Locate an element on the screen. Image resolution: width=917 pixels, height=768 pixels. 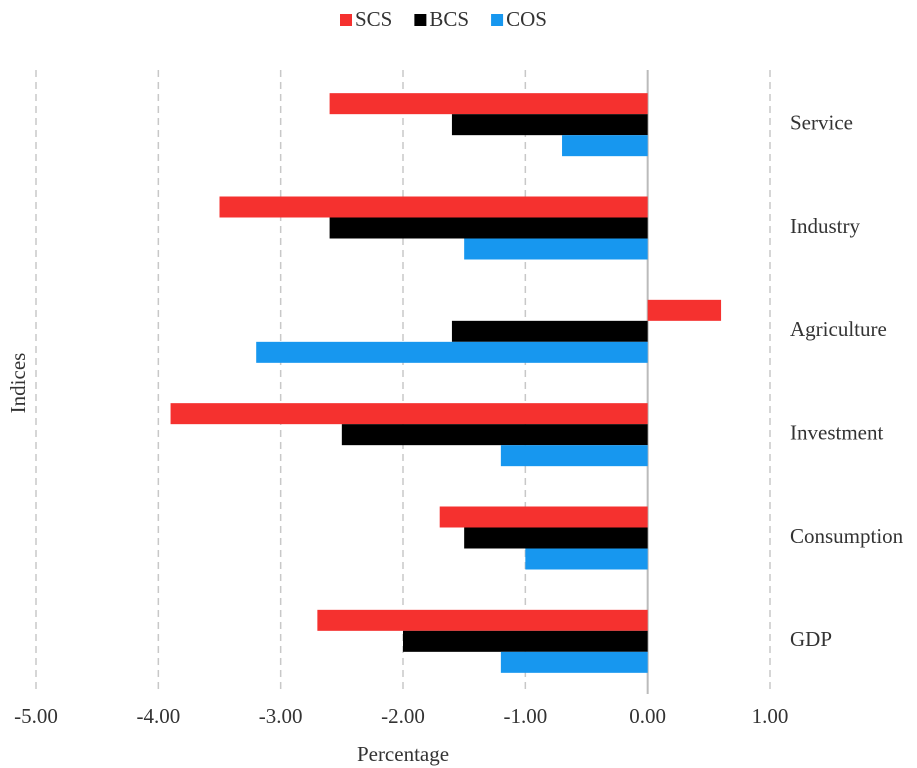
x-tick-label: -5.00 is located at coordinates (36, 716).